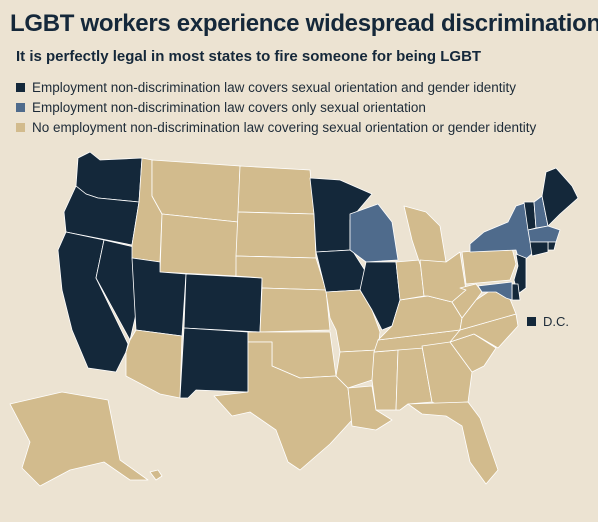  I want to click on state-ar, so click(357, 369).